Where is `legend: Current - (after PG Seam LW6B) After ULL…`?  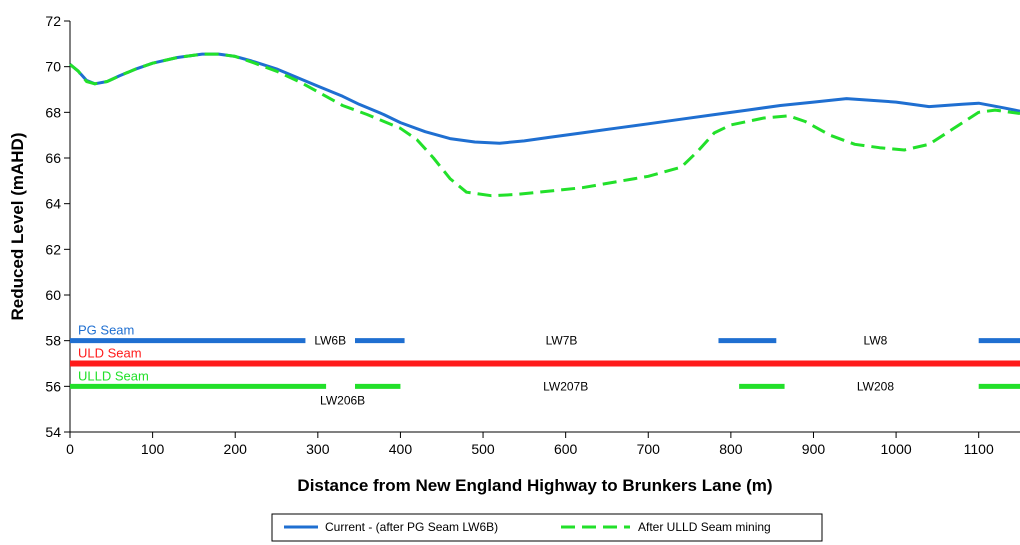
legend: Current - (after PG Seam LW6B) After ULL… is located at coordinates (547, 527).